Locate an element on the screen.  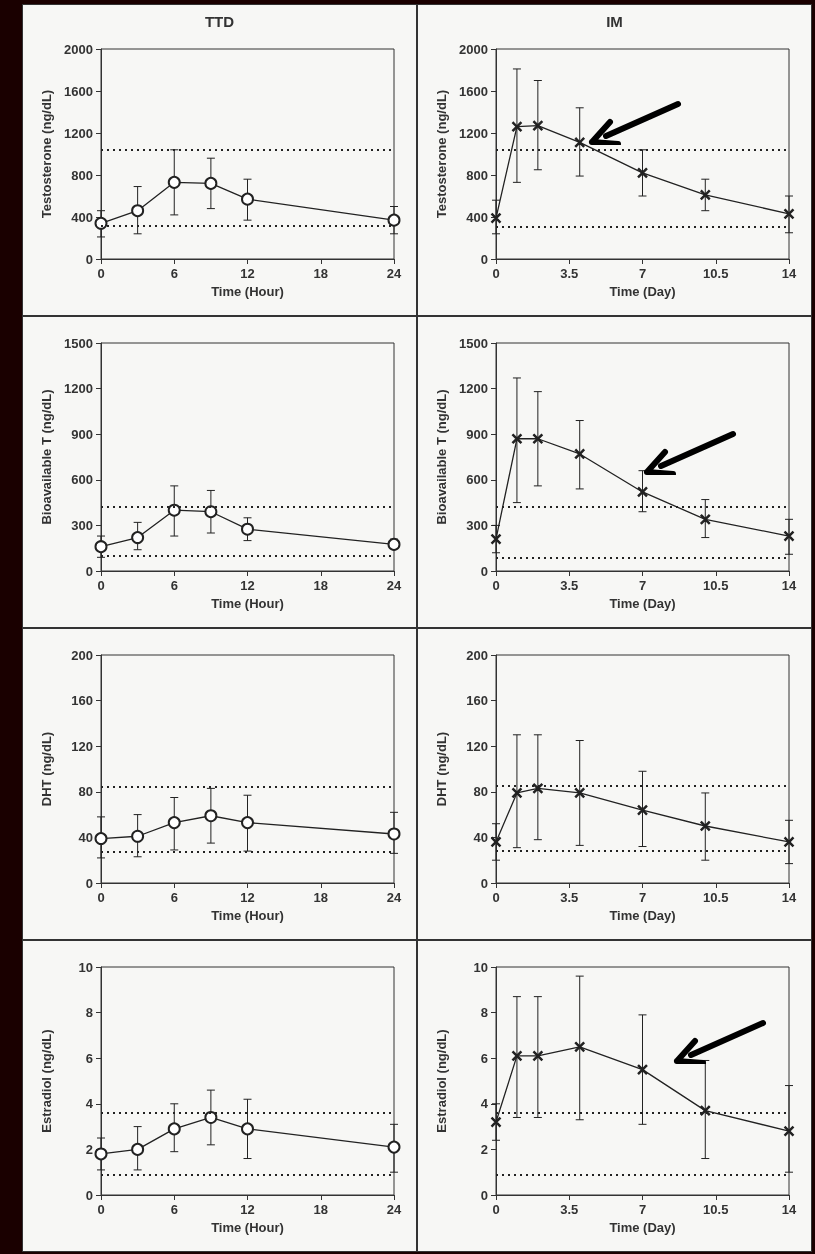
y-tick-label: 4 is located at coordinates (484, 1104).